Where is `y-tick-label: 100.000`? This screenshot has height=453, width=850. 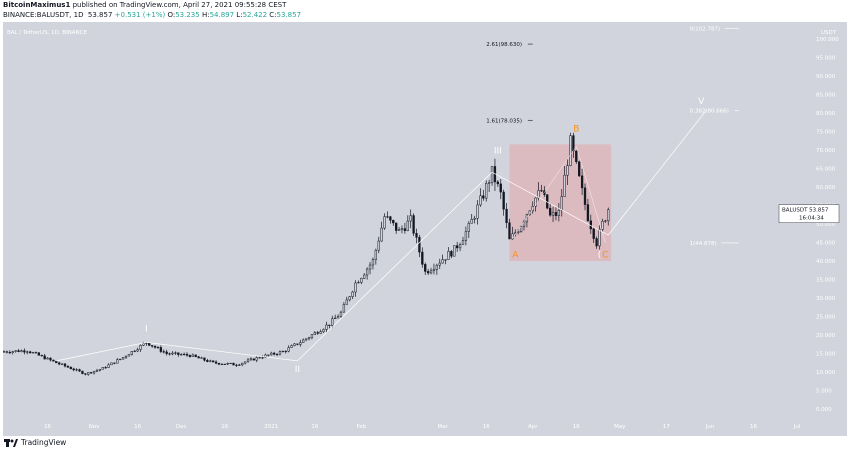
y-tick-label: 100.000 is located at coordinates (827, 40).